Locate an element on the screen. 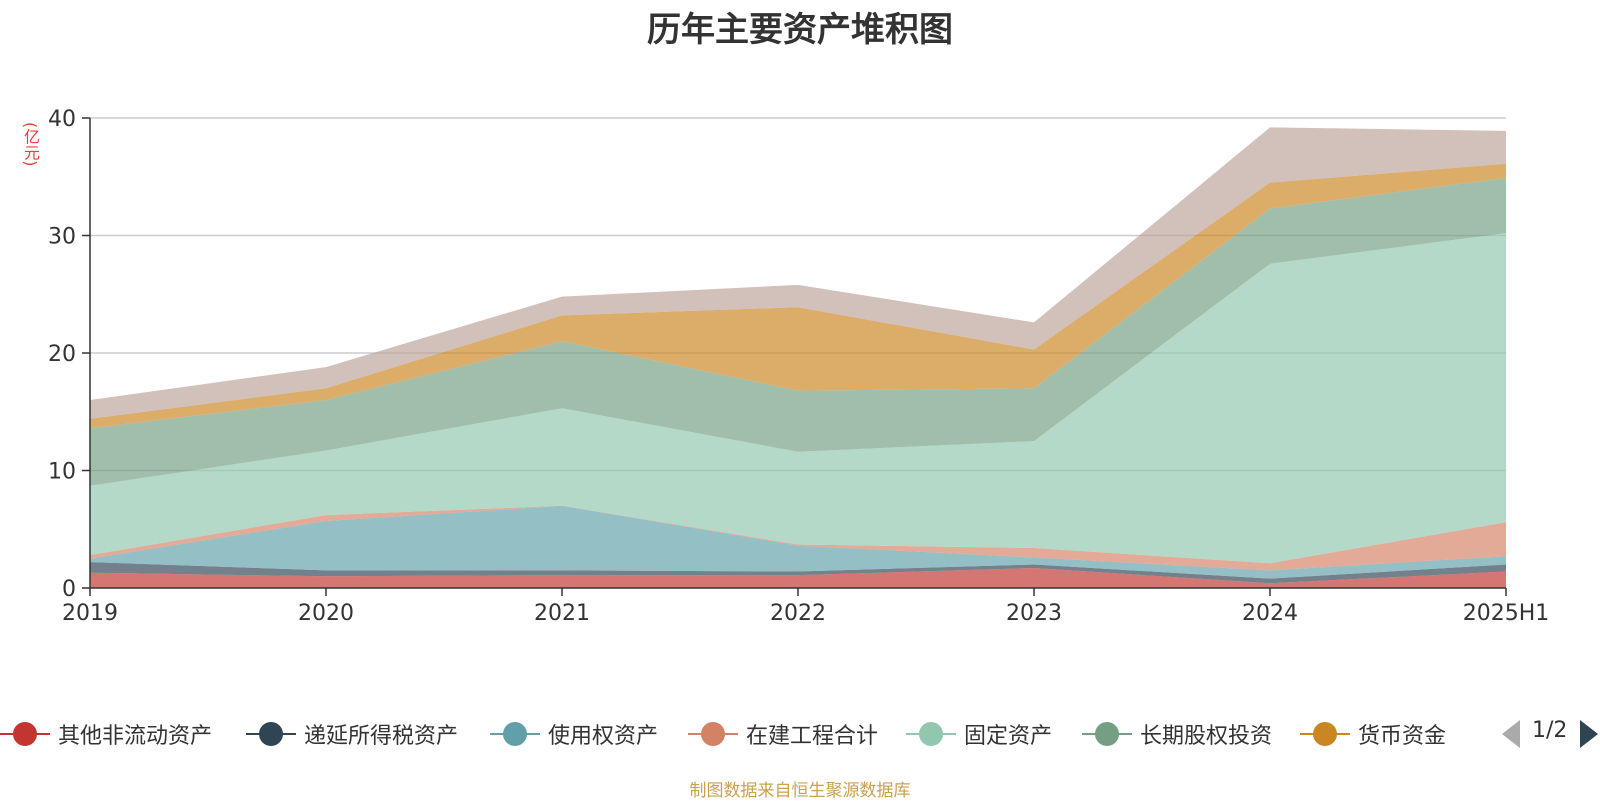 Image resolution: width=1600 pixels, height=801 pixels. legend-item: 货币资金 is located at coordinates (1373, 734).